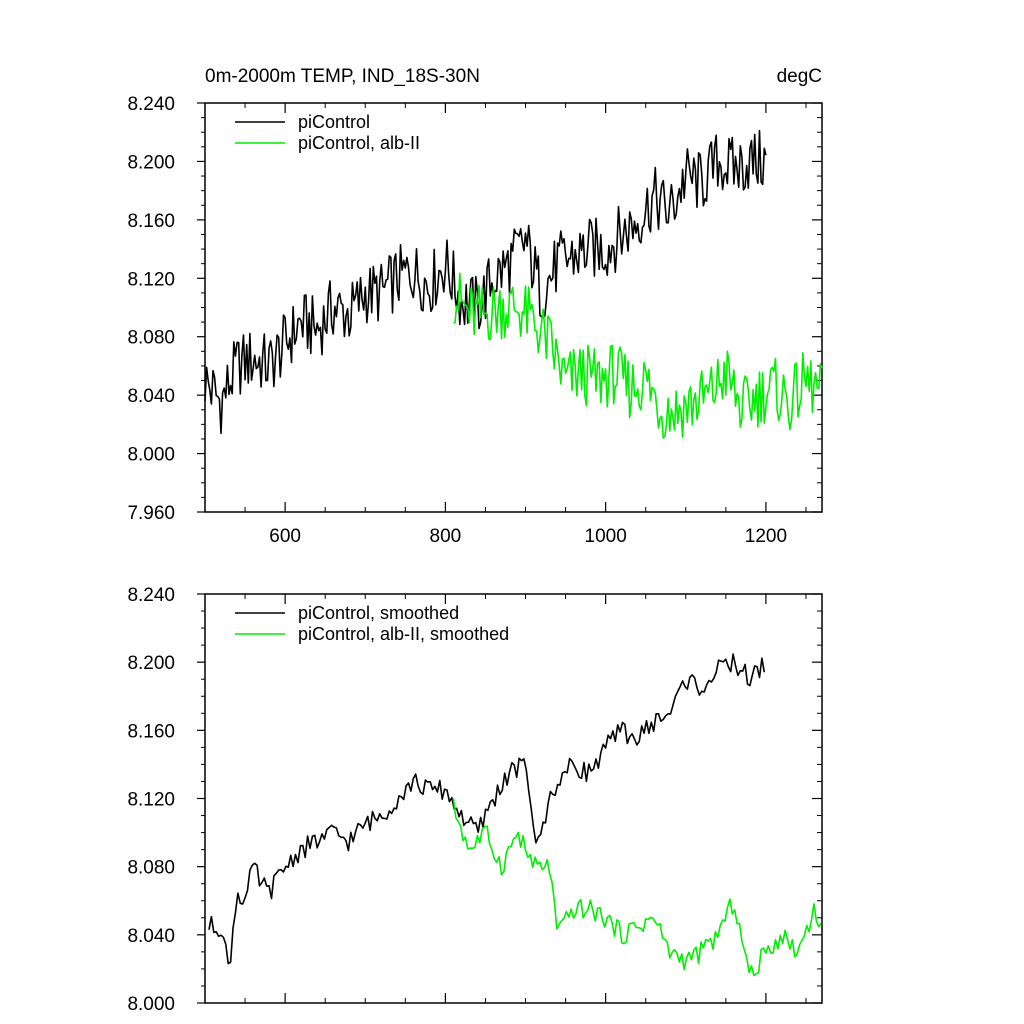 The image size is (1024, 1024). What do you see at coordinates (359, 143) in the screenshot?
I see `legend-label-alb-ii: piControl, alb-II` at bounding box center [359, 143].